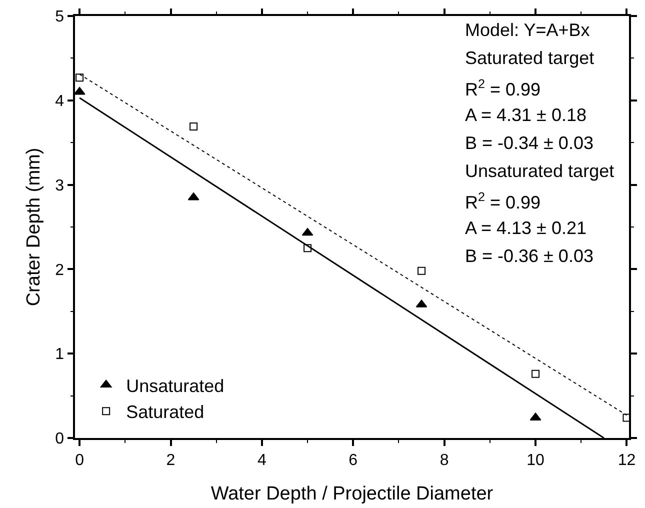  What do you see at coordinates (165, 412) in the screenshot?
I see `legend-label: Saturated` at bounding box center [165, 412].